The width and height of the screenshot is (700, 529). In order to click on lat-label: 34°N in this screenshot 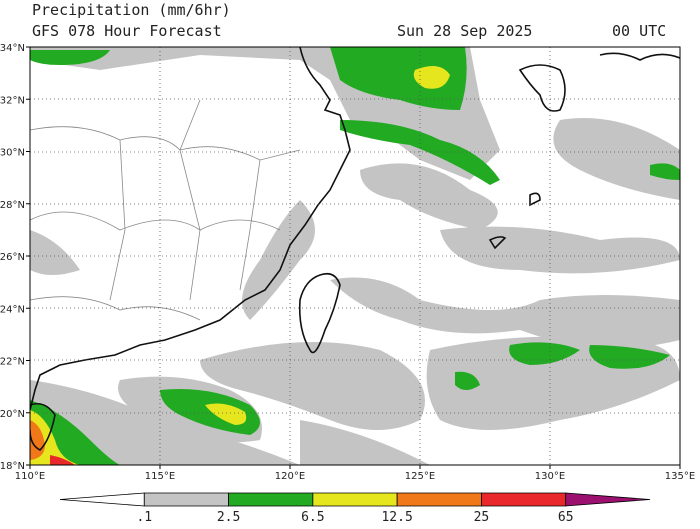, I will do `click(12, 48)`.